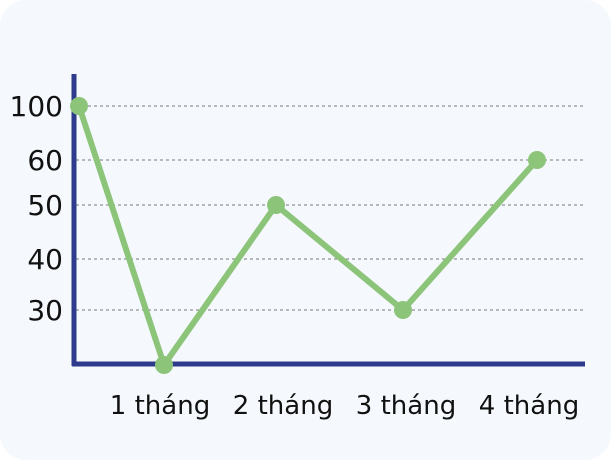 The width and height of the screenshot is (613, 462). What do you see at coordinates (36, 106) in the screenshot?
I see `y-tick-label: 100` at bounding box center [36, 106].